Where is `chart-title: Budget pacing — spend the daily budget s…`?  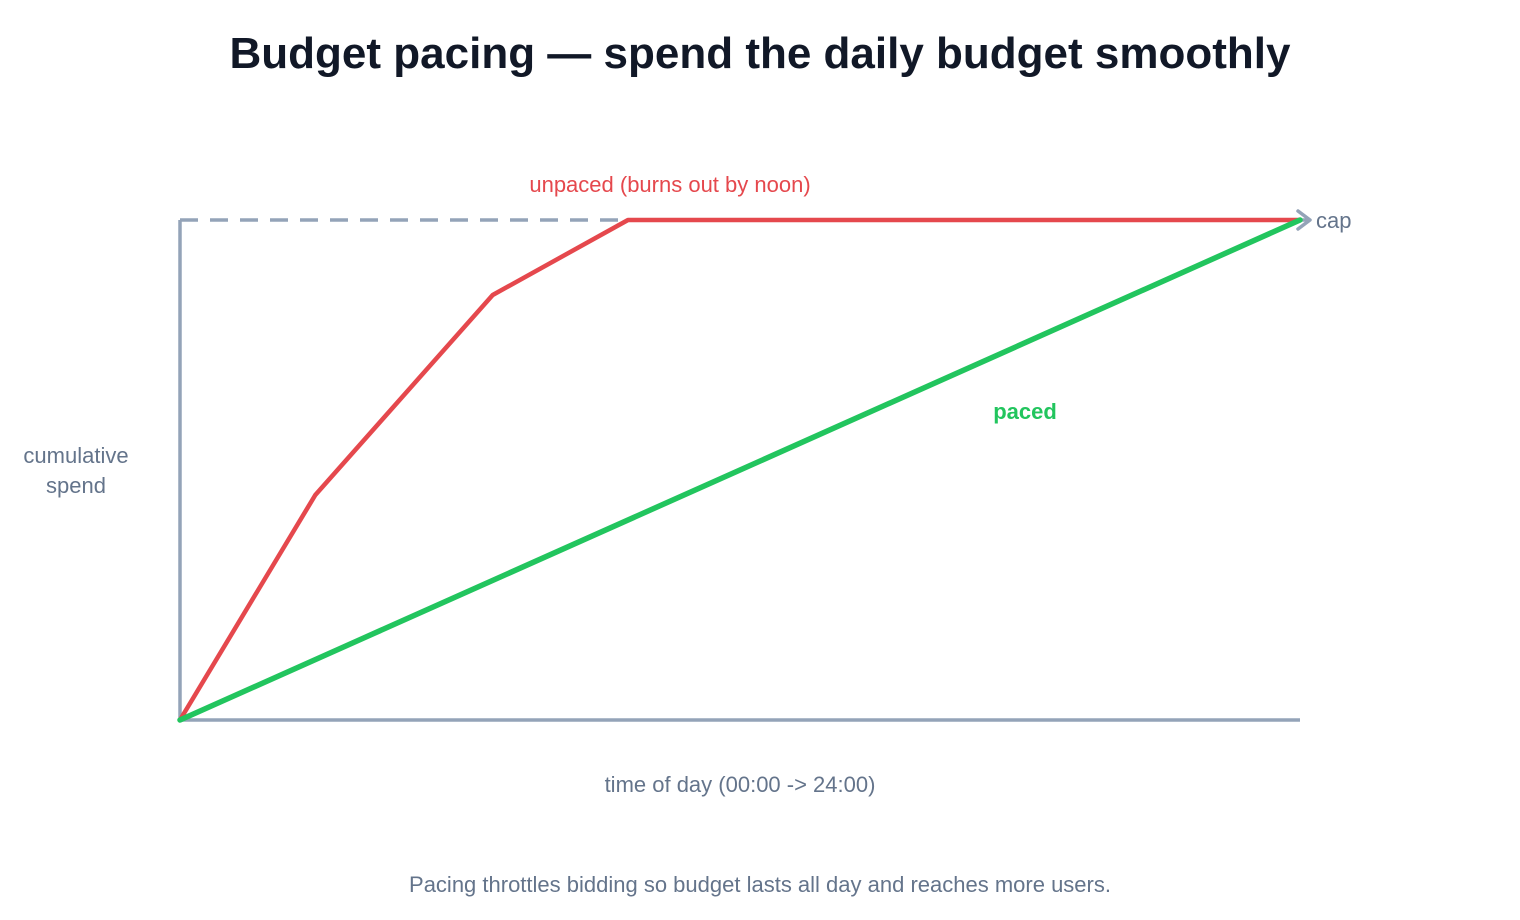 chart-title: Budget pacing — spend the daily budget s… is located at coordinates (760, 53).